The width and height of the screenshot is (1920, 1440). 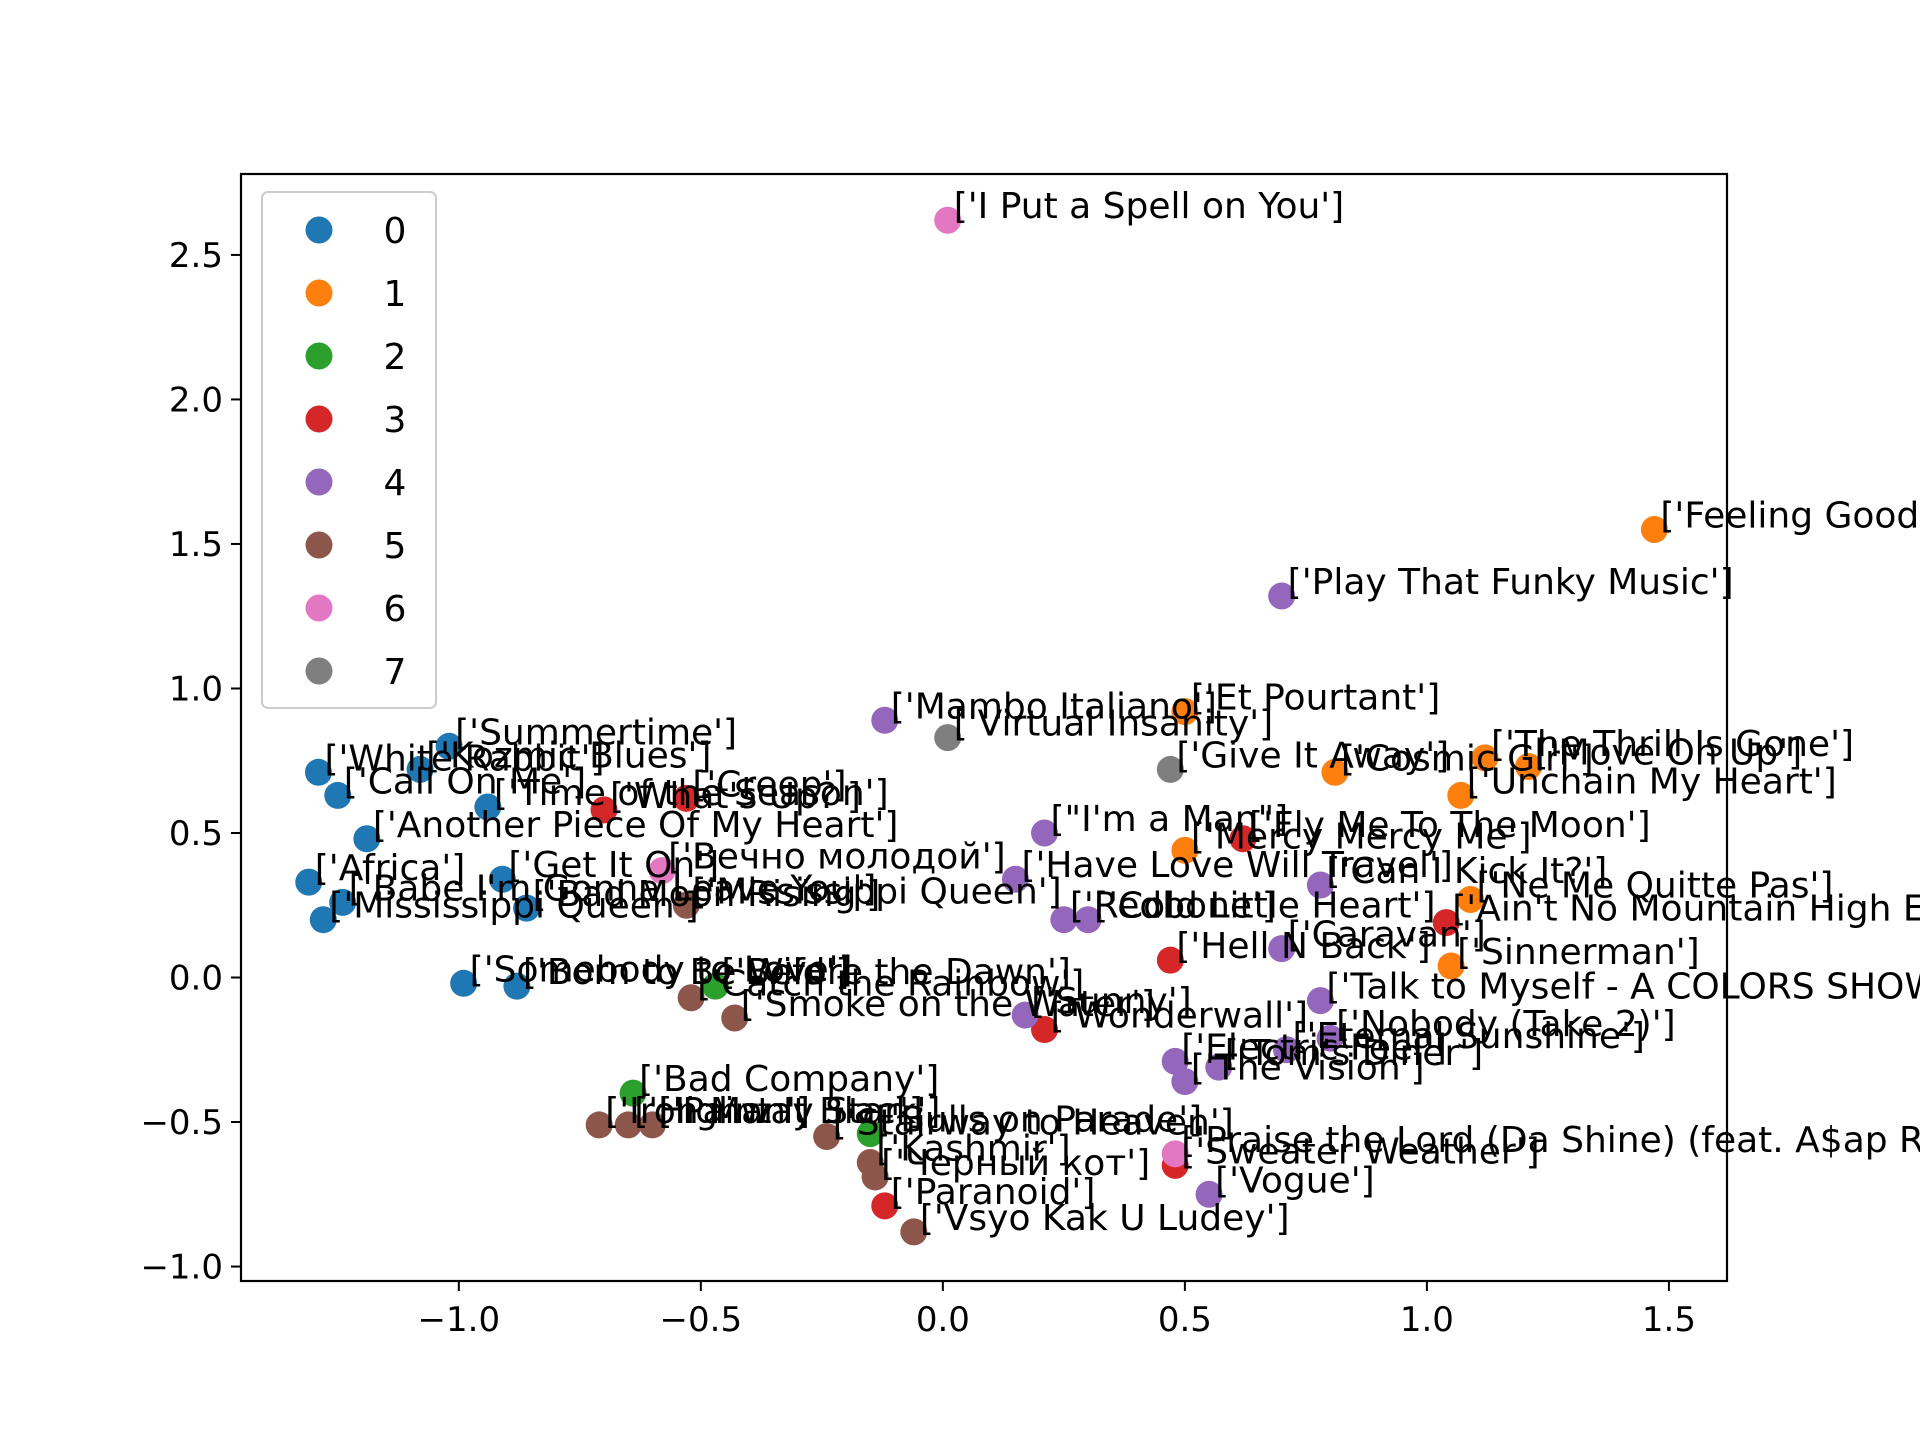 What do you see at coordinates (395, 420) in the screenshot?
I see `legend-label: 3` at bounding box center [395, 420].